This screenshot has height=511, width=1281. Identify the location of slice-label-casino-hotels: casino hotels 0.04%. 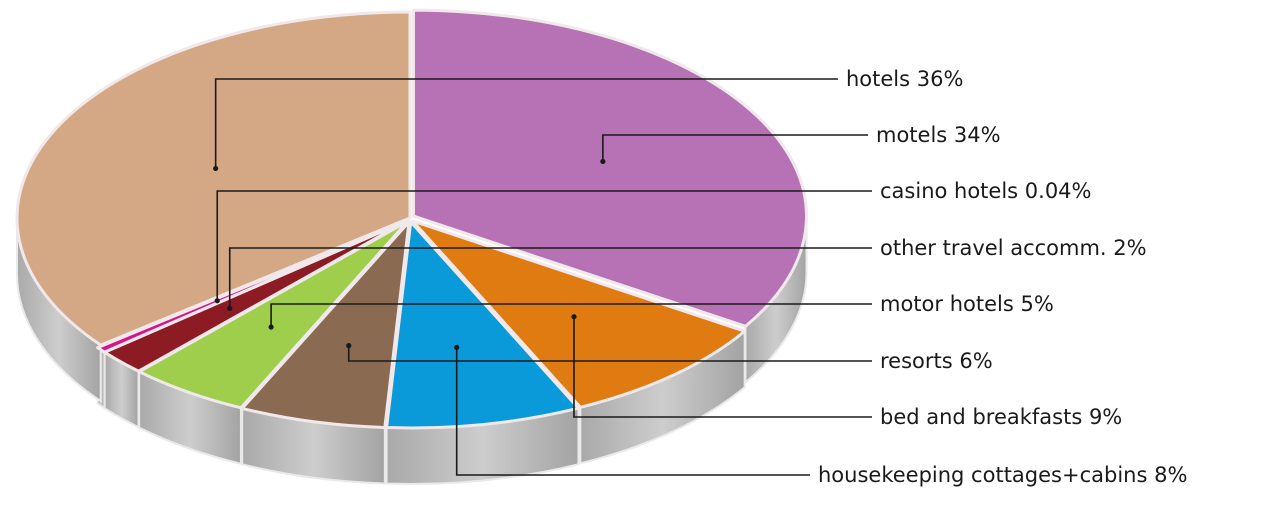
(986, 191).